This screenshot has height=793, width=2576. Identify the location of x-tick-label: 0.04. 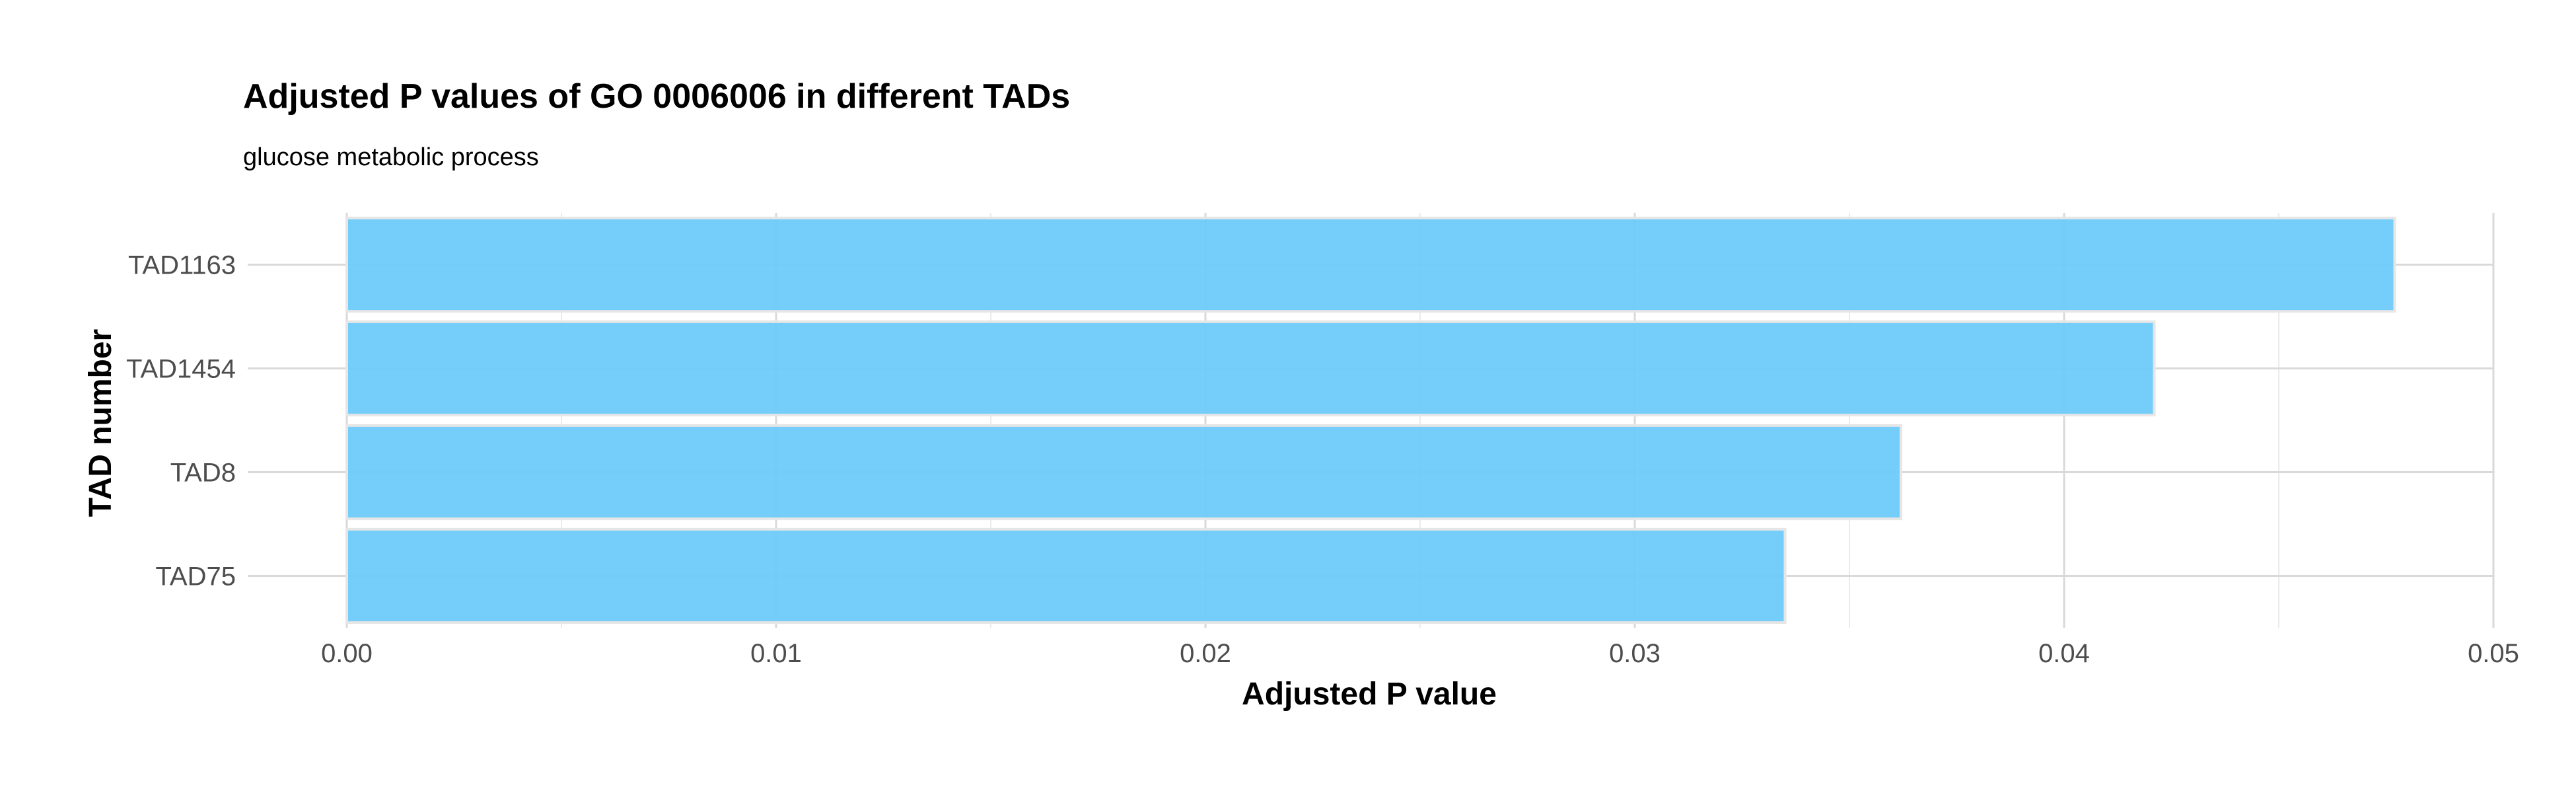
(2064, 654).